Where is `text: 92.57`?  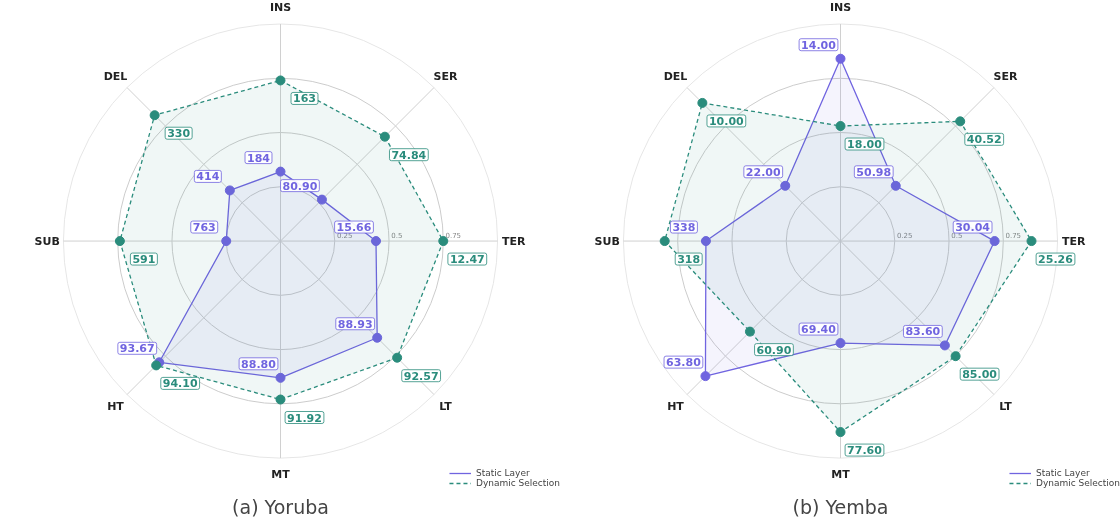
text: 92.57 is located at coordinates (421, 376).